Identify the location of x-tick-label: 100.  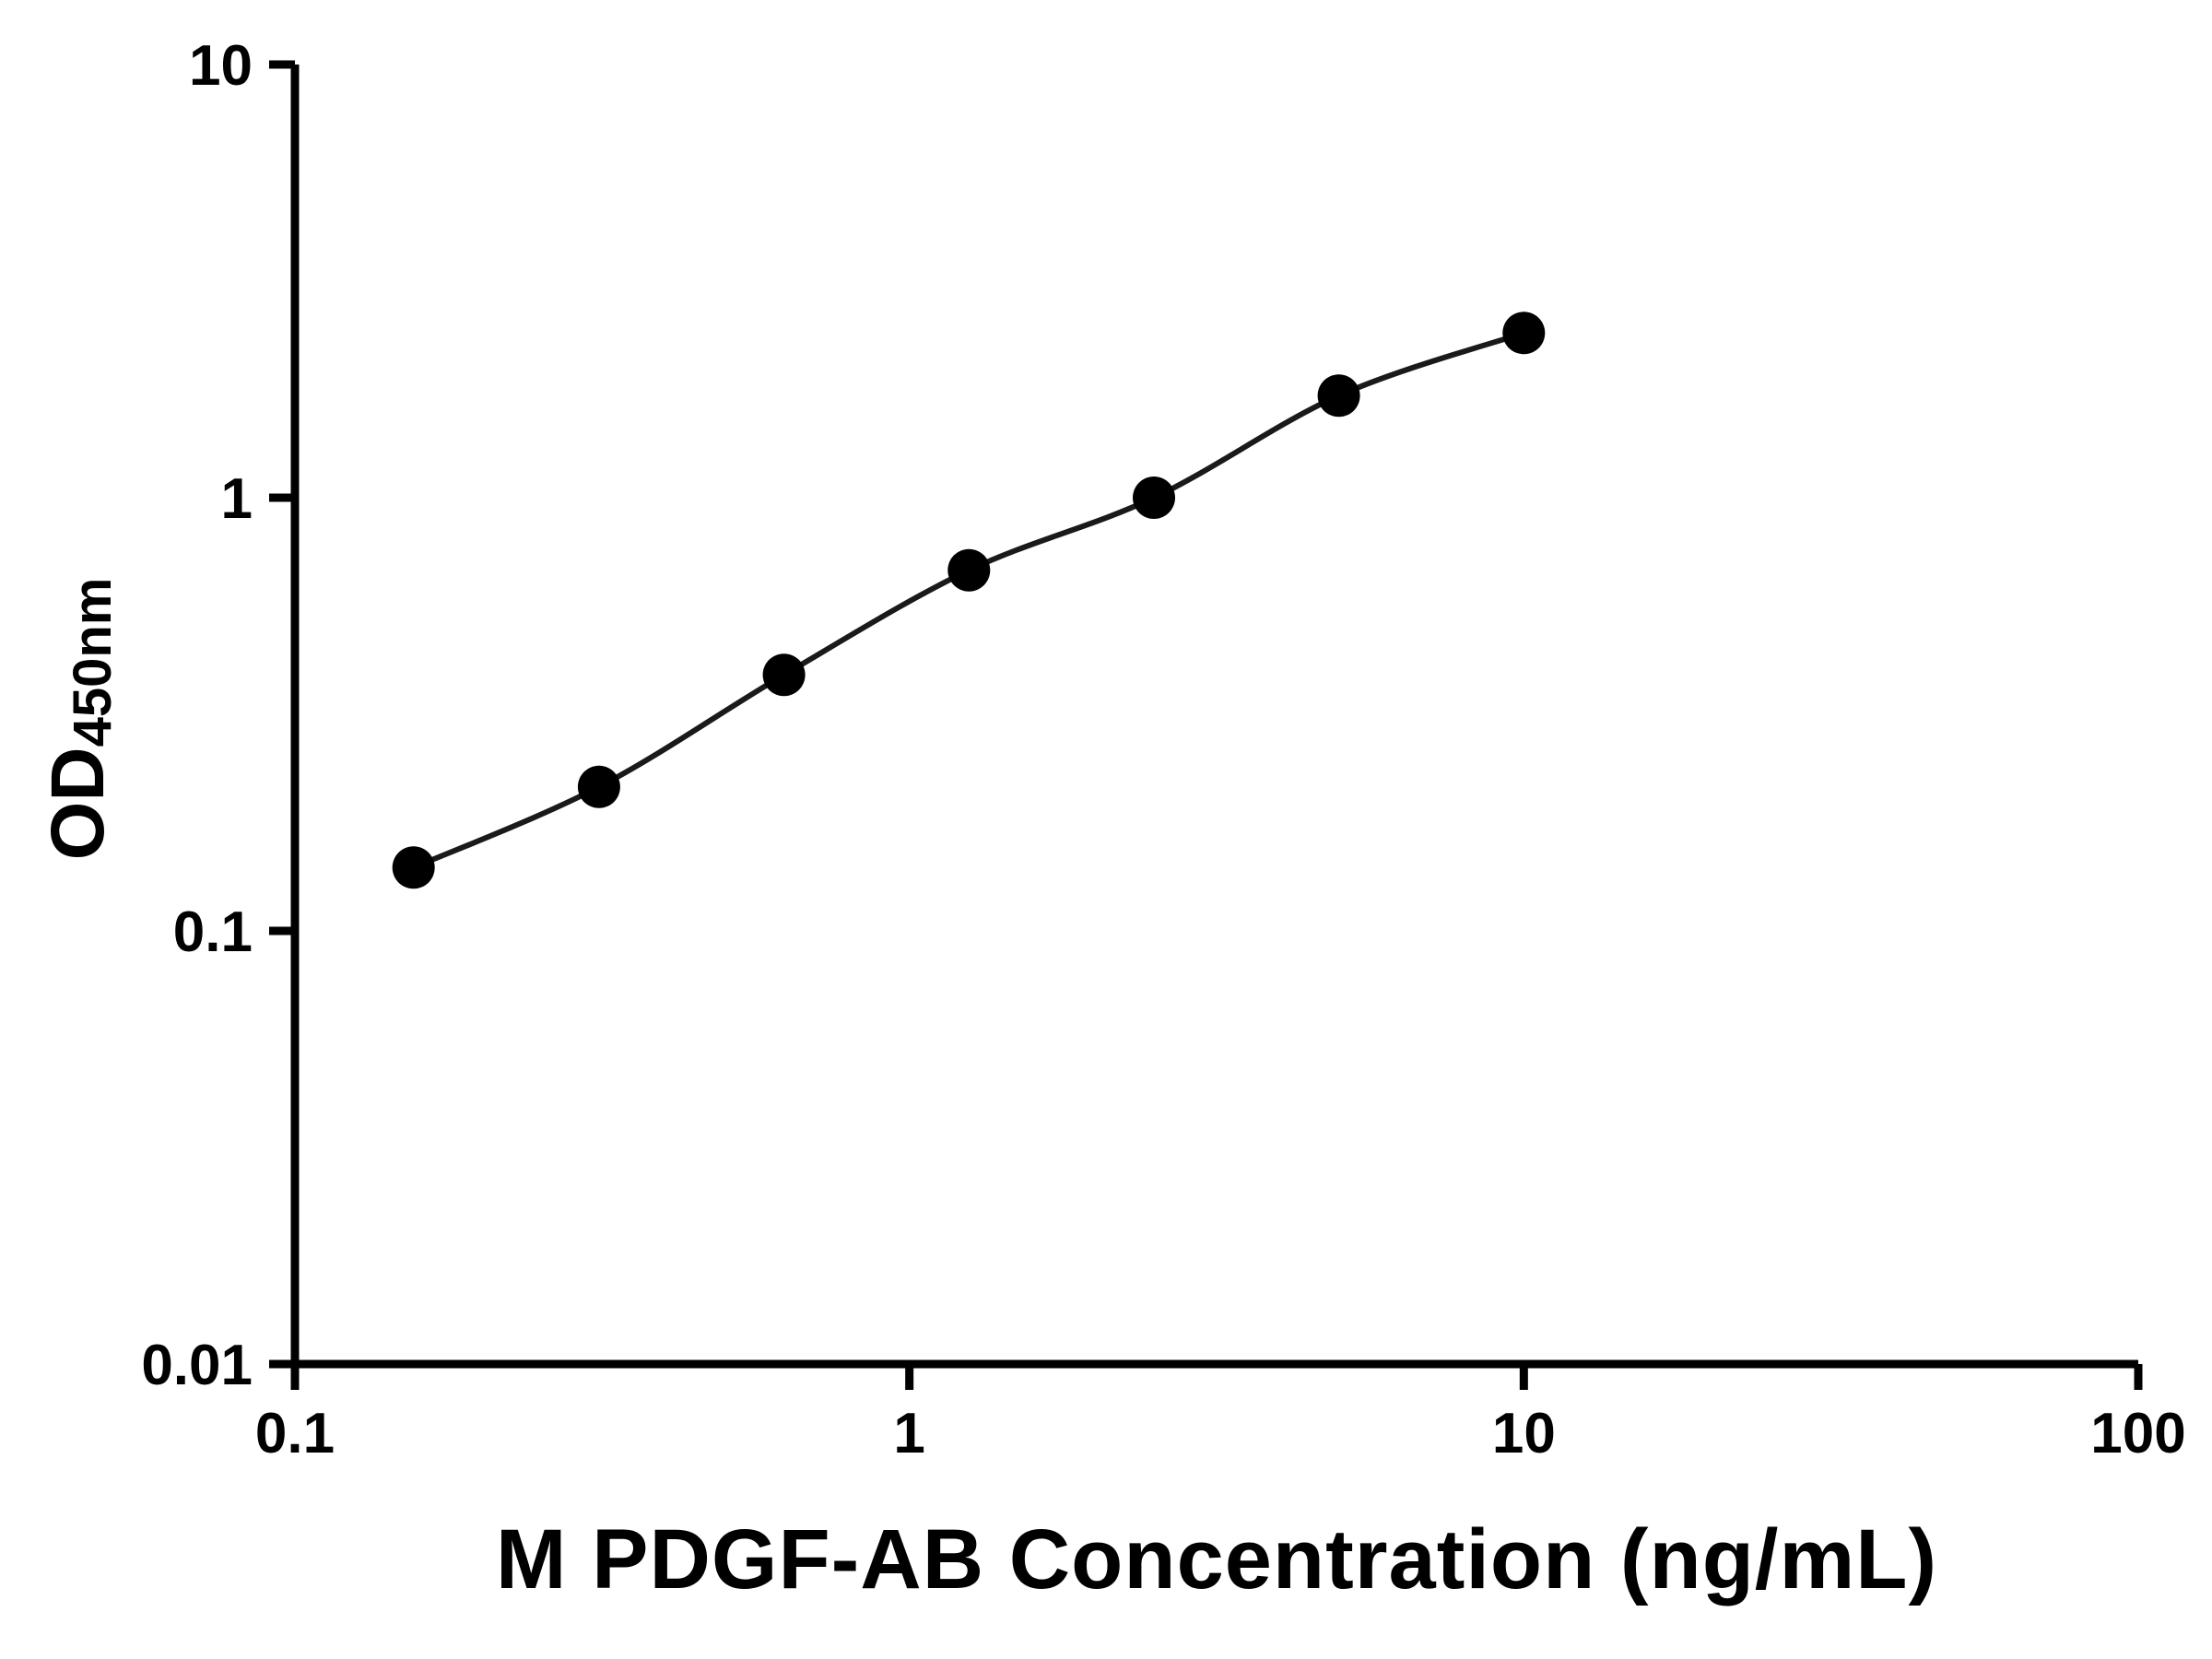
(2137, 1433).